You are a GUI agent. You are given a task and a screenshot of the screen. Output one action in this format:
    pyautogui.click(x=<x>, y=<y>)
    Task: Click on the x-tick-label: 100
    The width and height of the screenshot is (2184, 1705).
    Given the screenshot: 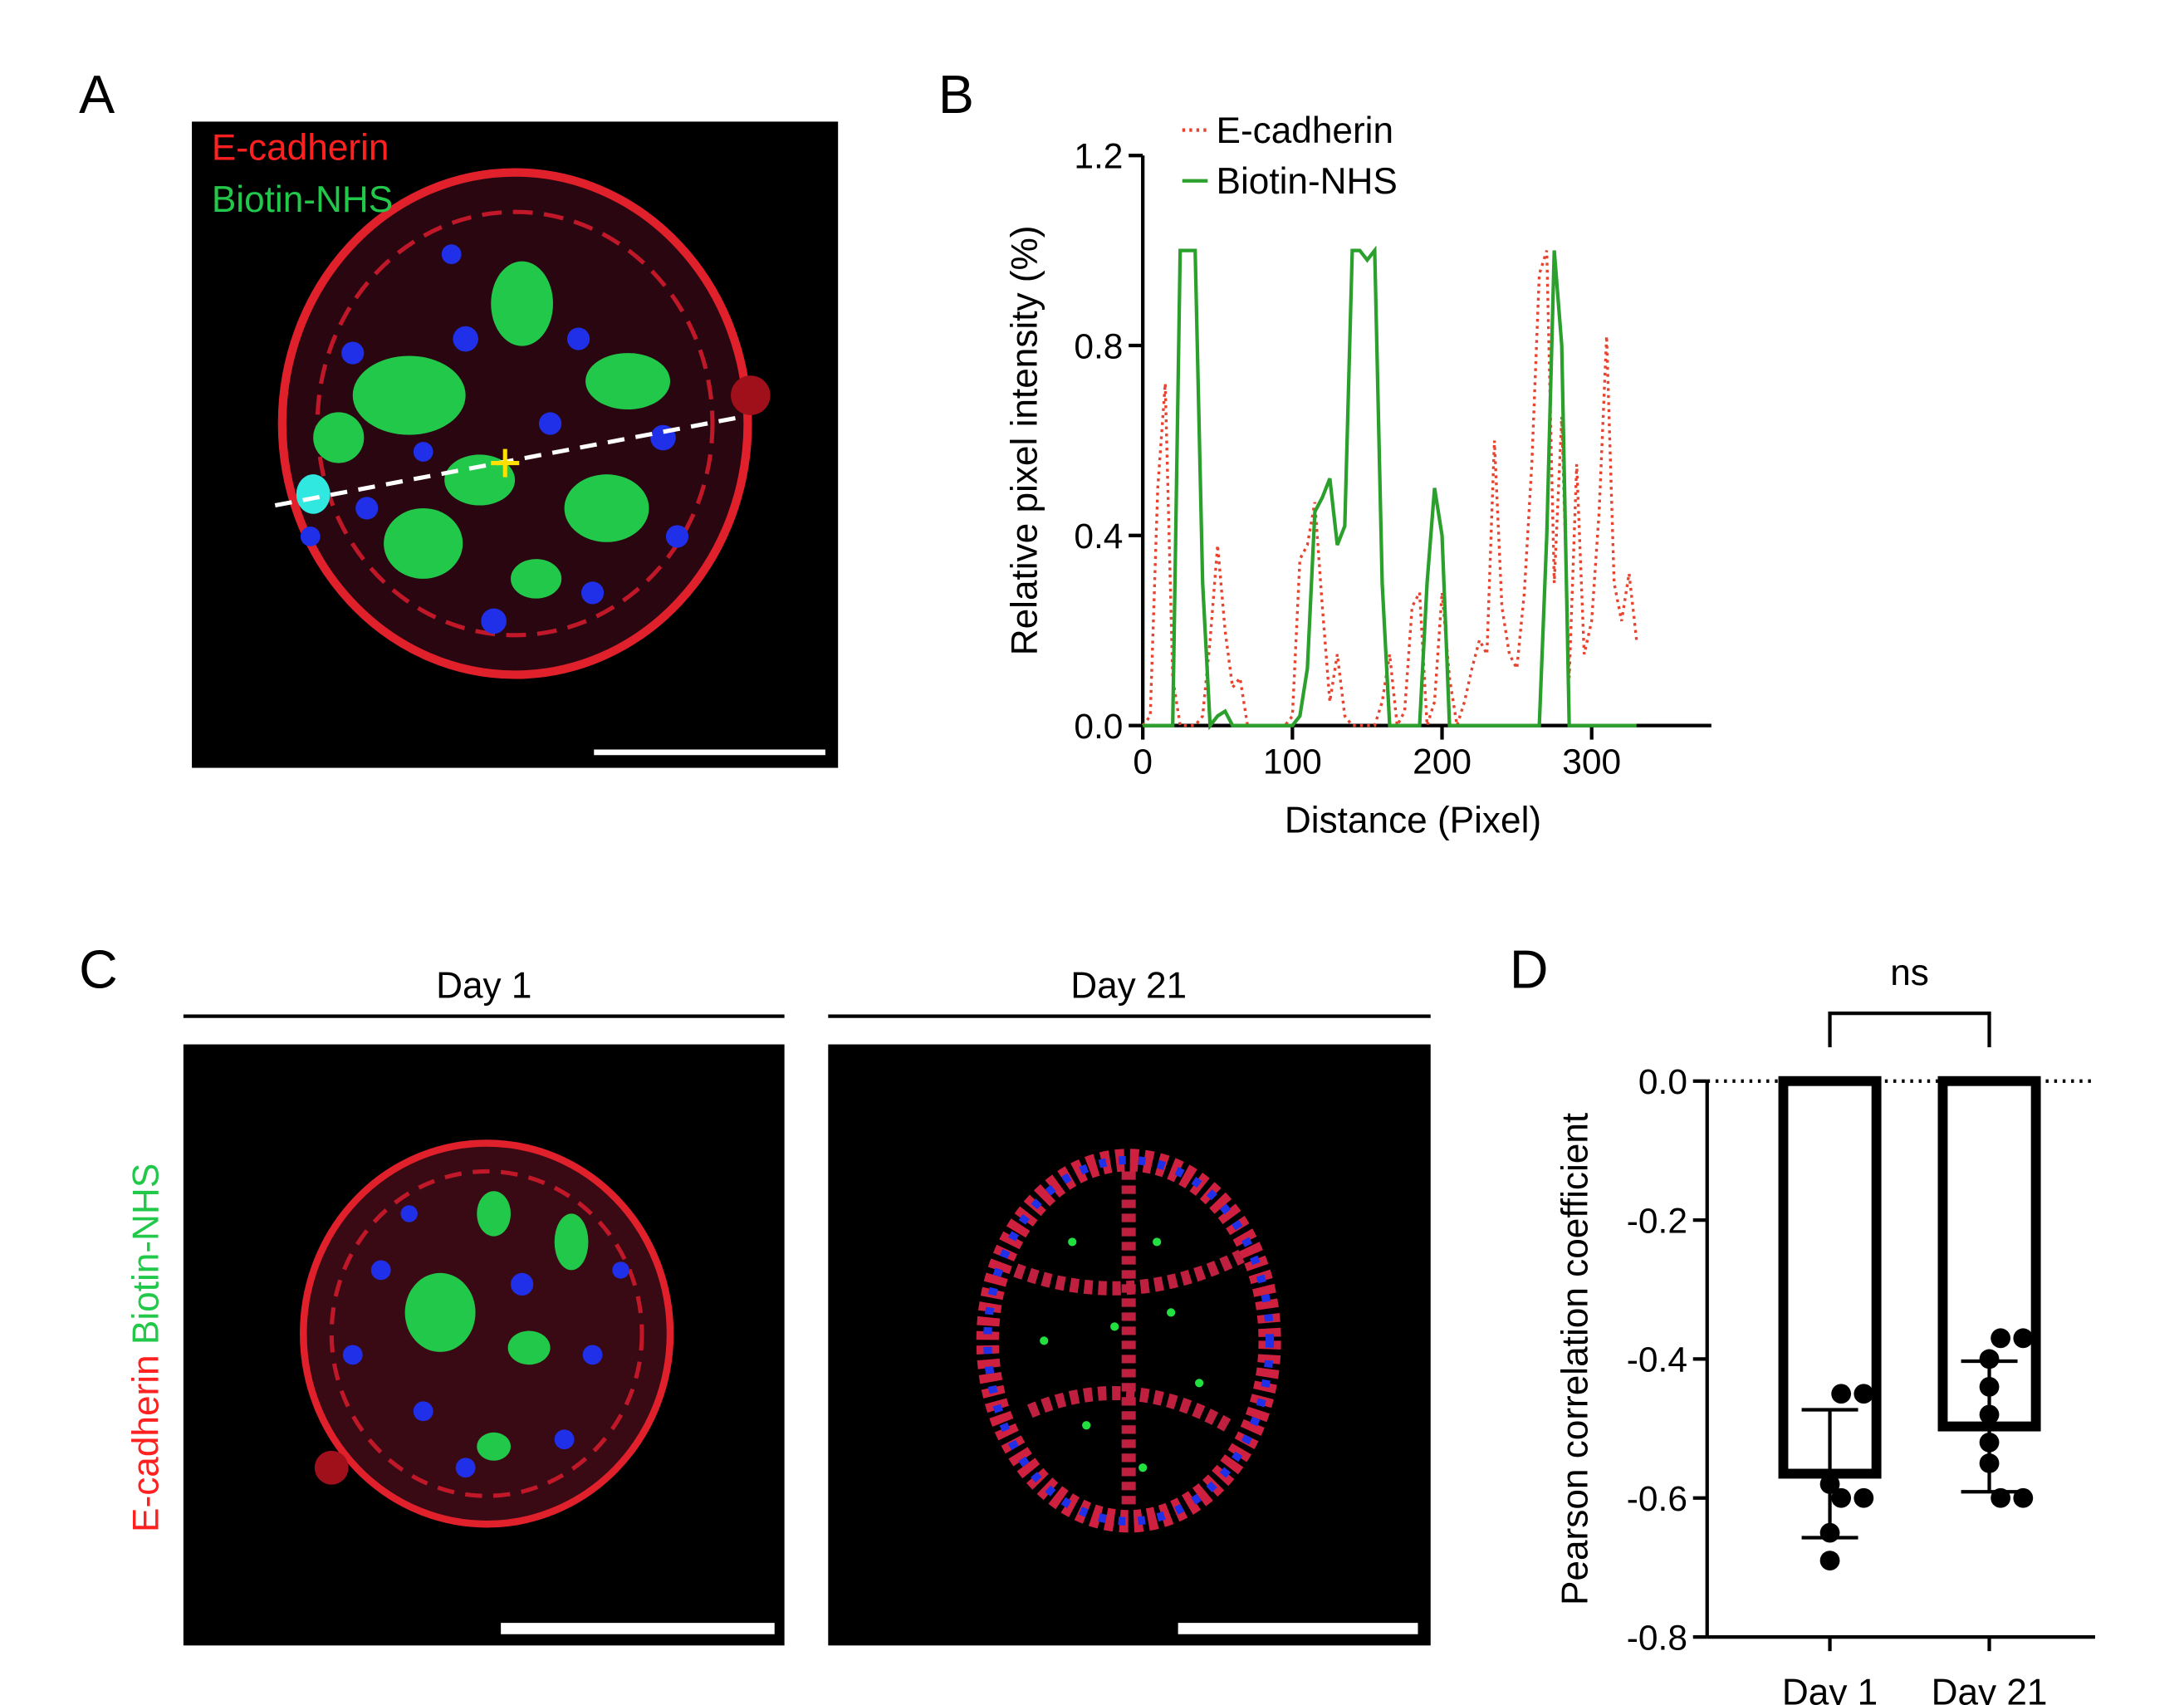 What is the action you would take?
    pyautogui.click(x=1292, y=761)
    